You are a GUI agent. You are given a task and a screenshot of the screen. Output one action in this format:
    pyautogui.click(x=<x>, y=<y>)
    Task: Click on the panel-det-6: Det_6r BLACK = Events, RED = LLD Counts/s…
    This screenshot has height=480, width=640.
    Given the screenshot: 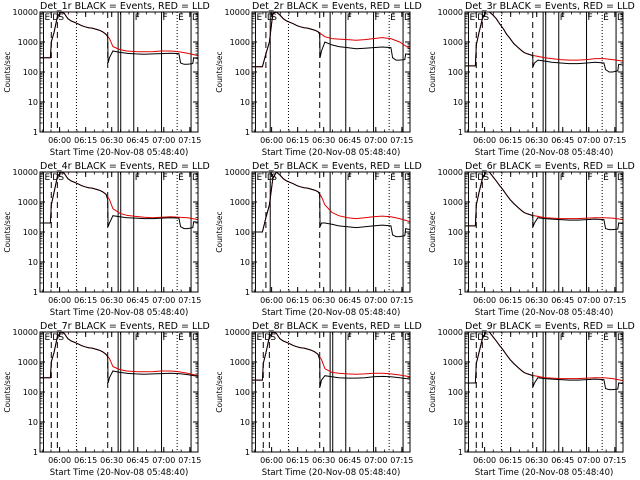 What is the action you would take?
    pyautogui.click(x=531, y=239)
    